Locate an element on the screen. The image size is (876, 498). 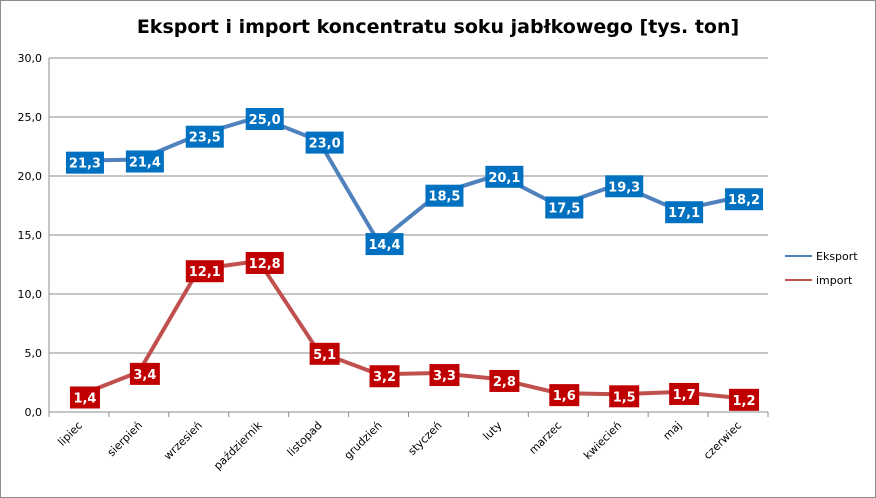
data-label-text: 2,8 is located at coordinates (504, 382).